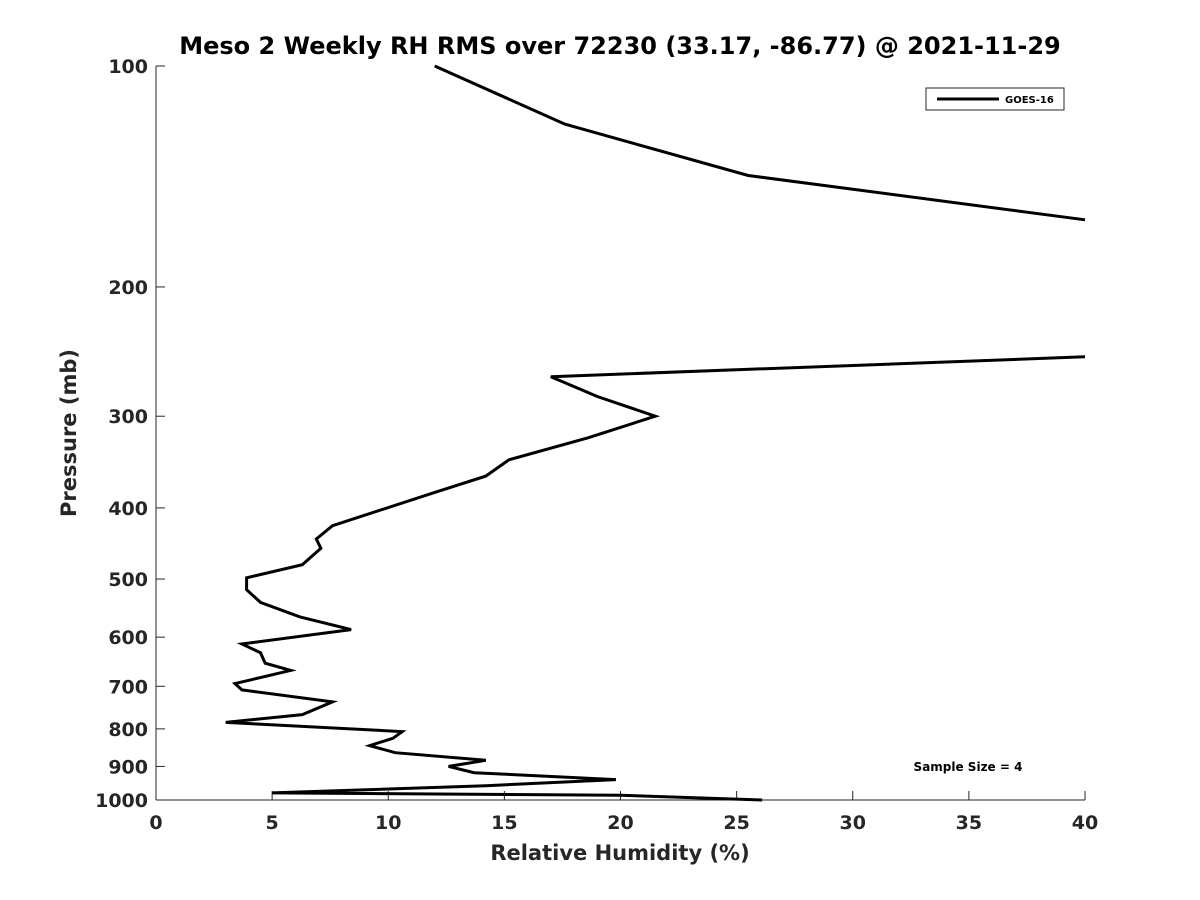 The height and width of the screenshot is (900, 1200). I want to click on x-axis-label: Relative Humidity (%), so click(619, 853).